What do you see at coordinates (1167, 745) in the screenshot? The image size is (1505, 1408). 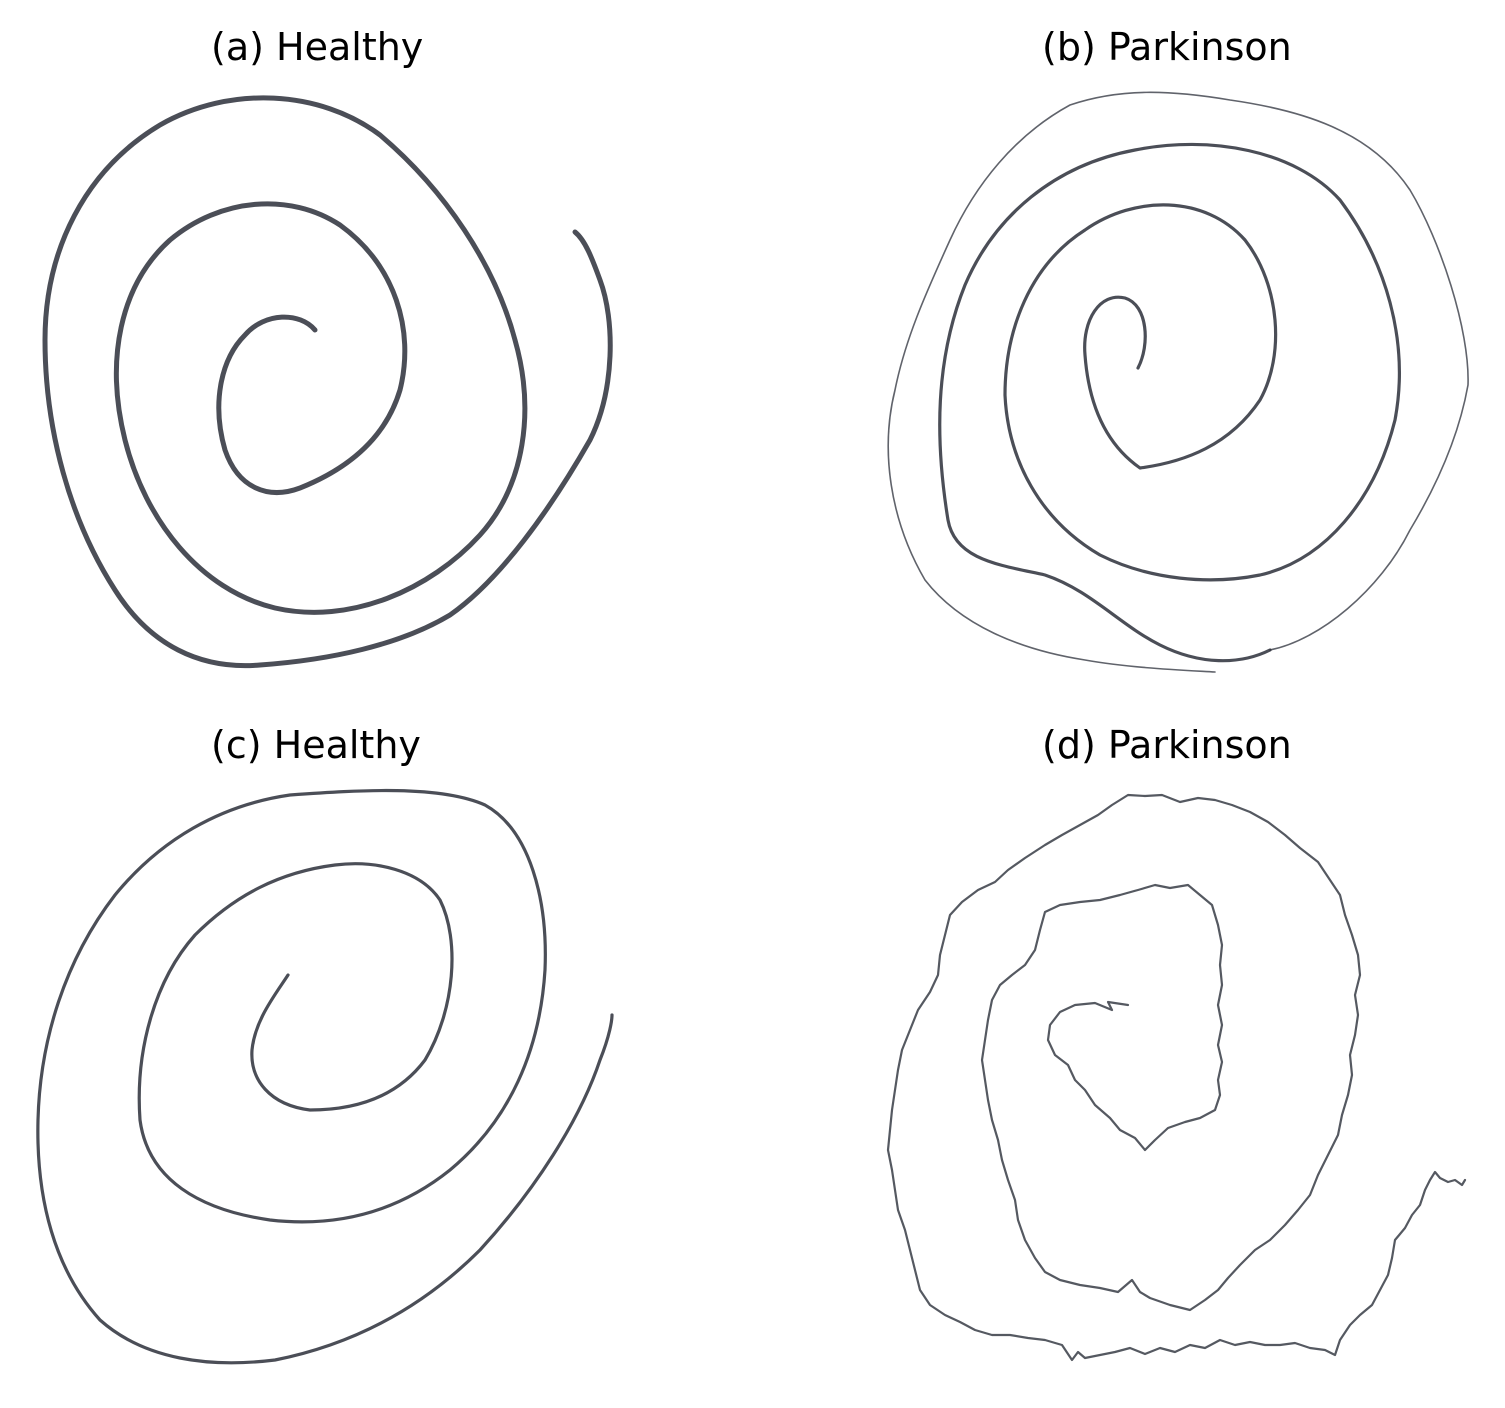 I see `panel-d-title: (d) Parkinson` at bounding box center [1167, 745].